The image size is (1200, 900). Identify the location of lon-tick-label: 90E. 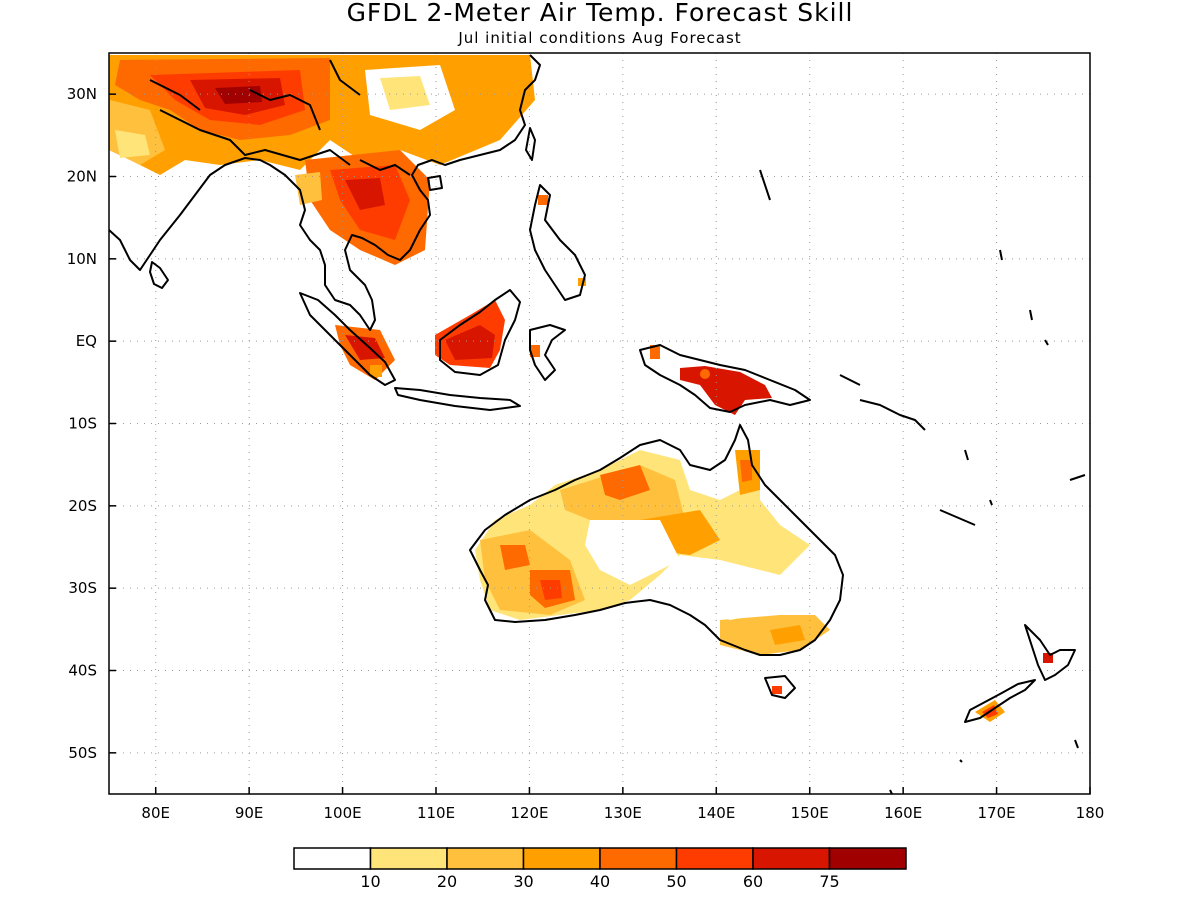
(249, 813).